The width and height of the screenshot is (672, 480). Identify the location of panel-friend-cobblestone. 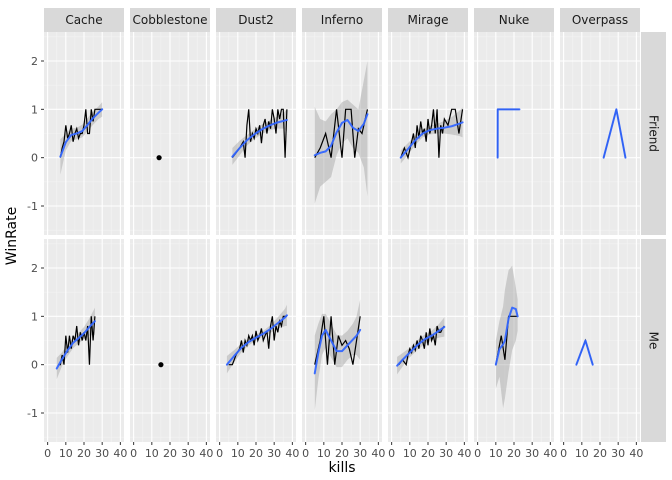
(170, 133).